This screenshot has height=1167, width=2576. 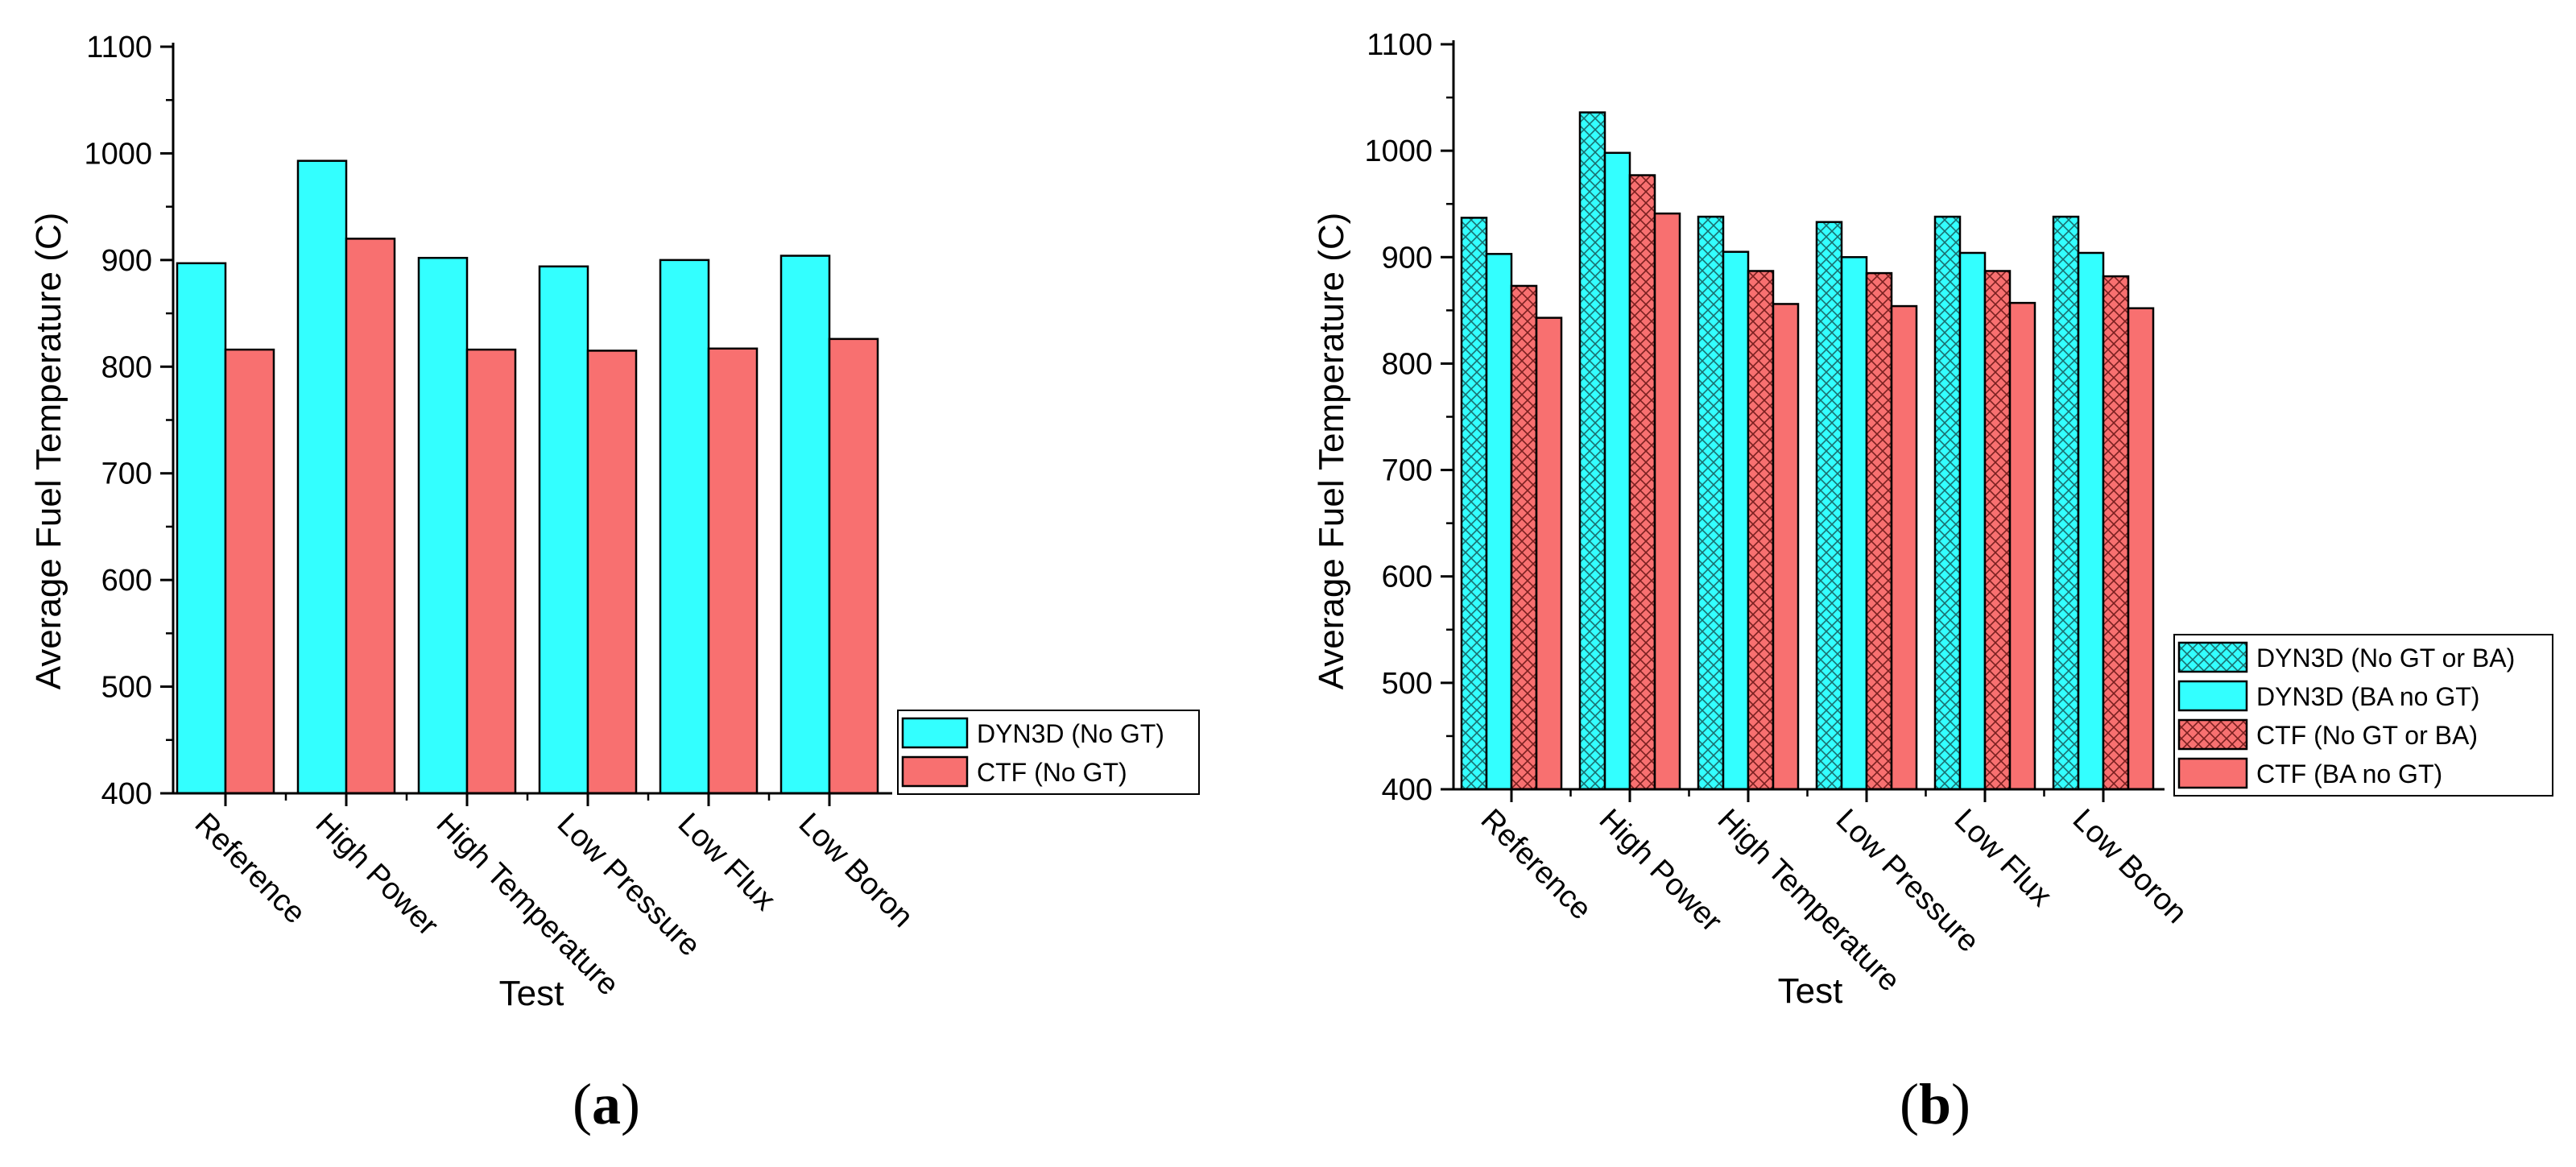 I want to click on legend-label-b-2: CTF (No GT or BA), so click(x=2367, y=735).